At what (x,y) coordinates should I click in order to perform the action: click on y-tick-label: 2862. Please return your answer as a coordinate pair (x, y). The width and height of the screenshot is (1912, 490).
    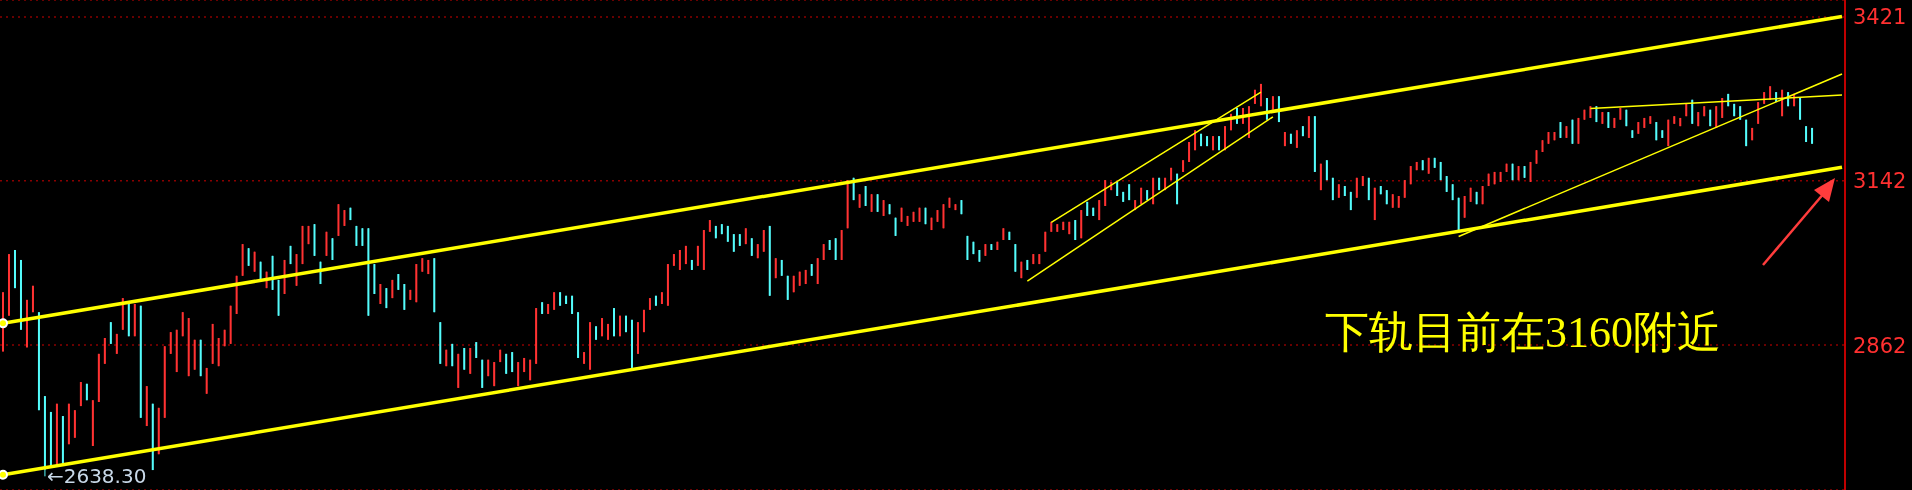
    Looking at the image, I should click on (1880, 345).